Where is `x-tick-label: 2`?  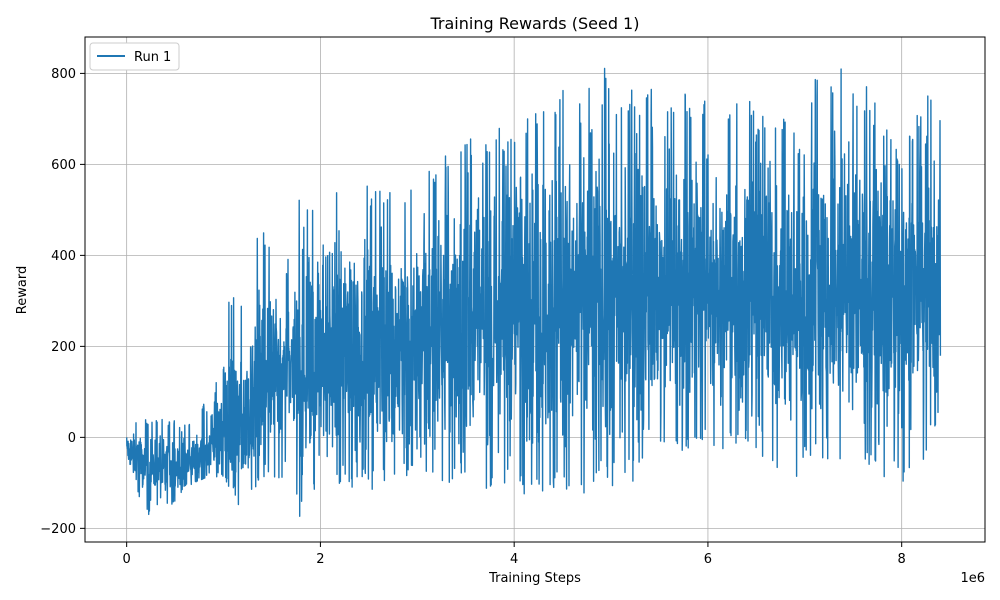 x-tick-label: 2 is located at coordinates (320, 559).